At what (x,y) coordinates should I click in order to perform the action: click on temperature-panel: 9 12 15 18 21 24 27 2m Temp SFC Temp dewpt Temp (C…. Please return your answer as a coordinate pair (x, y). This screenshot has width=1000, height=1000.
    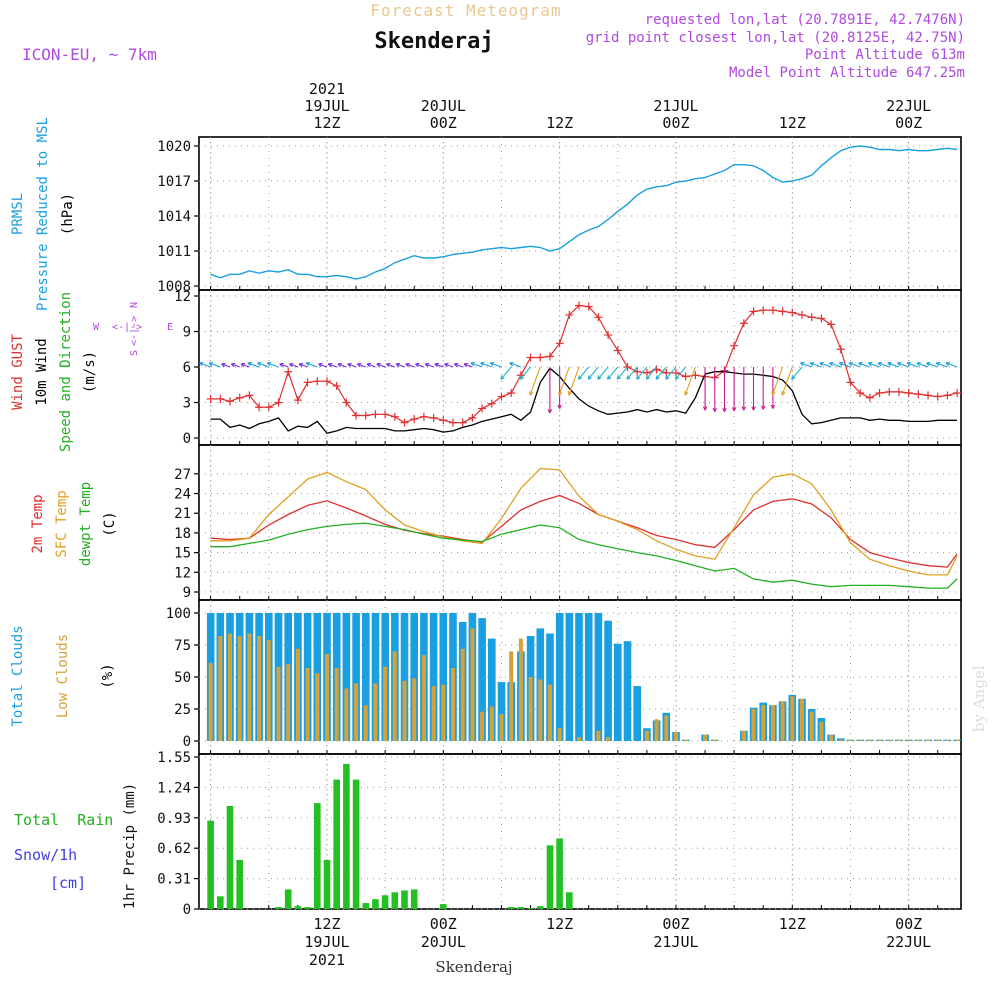
    Looking at the image, I should click on (496, 522).